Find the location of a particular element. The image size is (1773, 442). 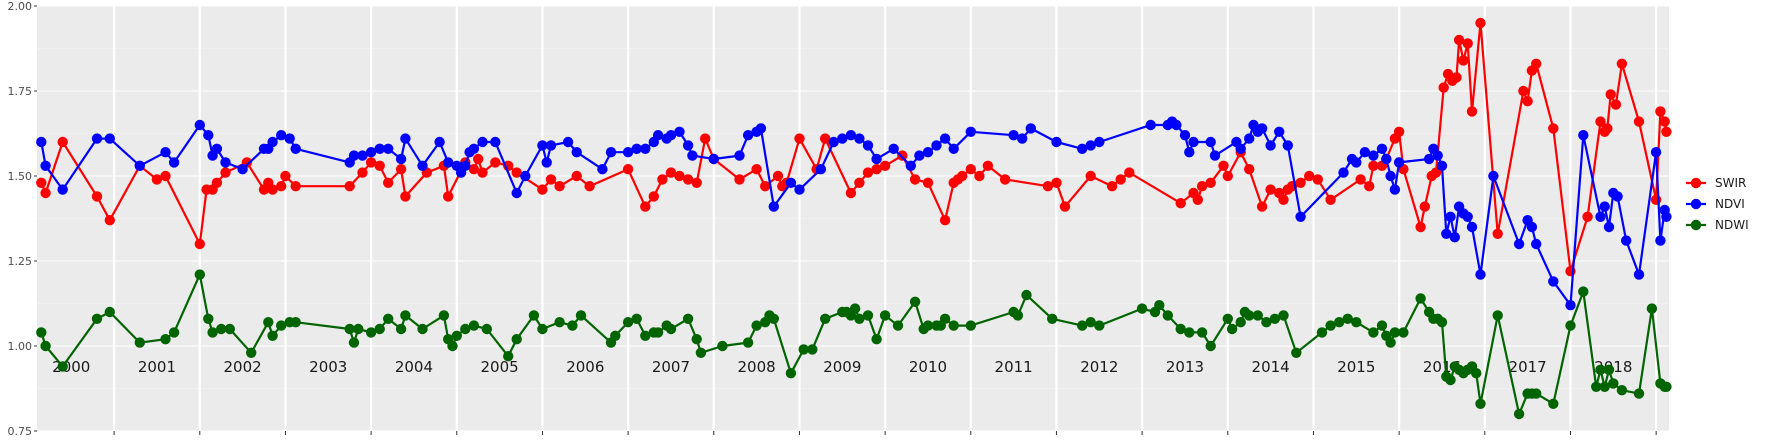

legend-marker-ndvi is located at coordinates (1696, 204).